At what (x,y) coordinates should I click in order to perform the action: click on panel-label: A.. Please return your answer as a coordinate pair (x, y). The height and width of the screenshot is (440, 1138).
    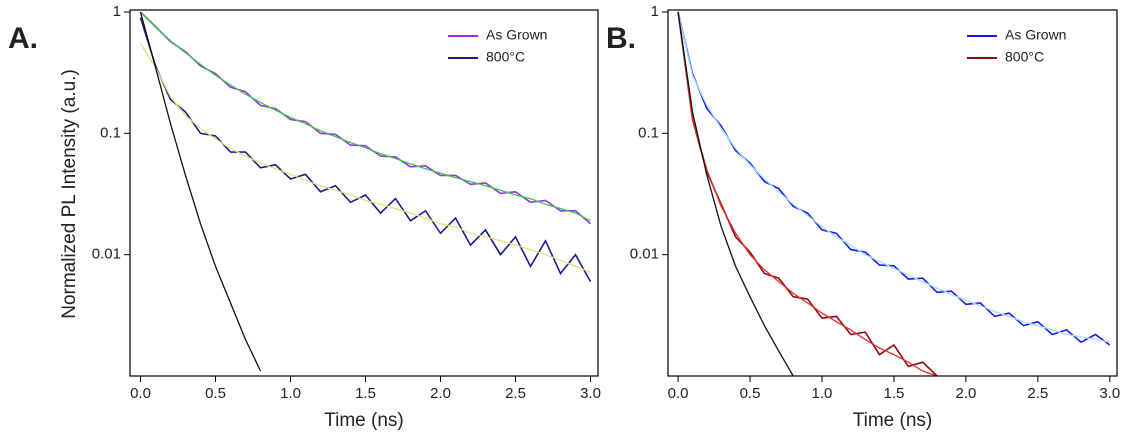
    Looking at the image, I should click on (23, 38).